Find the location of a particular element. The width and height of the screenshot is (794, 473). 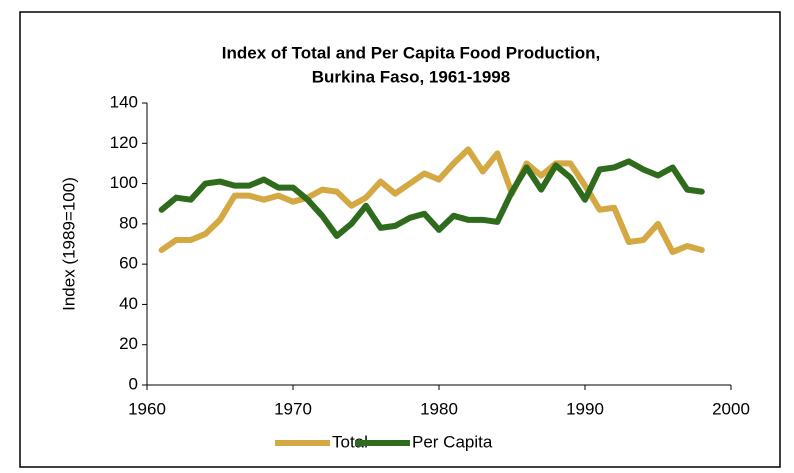

x-tick-label: 1960 is located at coordinates (147, 408).